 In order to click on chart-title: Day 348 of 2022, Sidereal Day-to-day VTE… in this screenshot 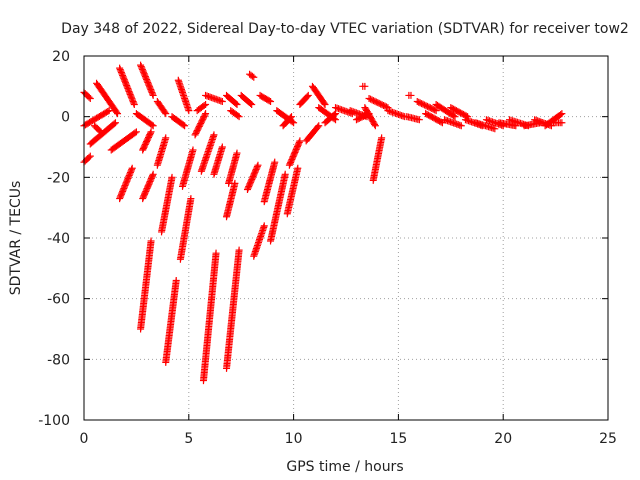, I will do `click(345, 29)`.